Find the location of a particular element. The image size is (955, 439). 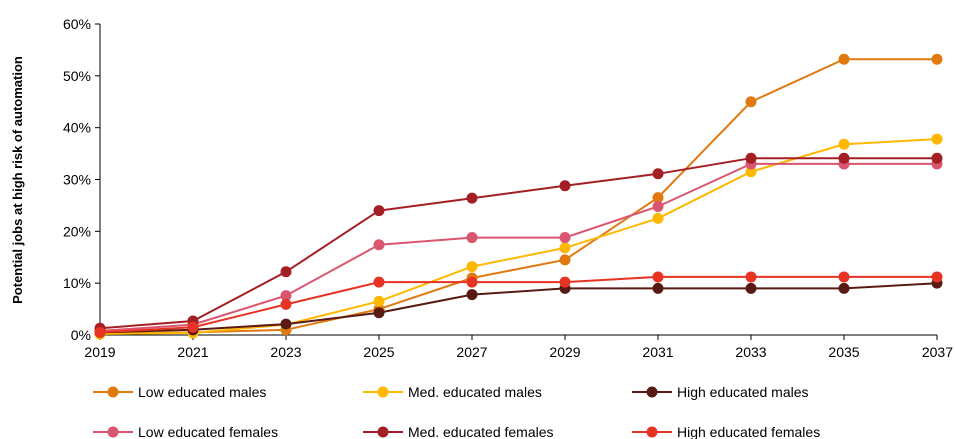

legend-label: Med. educated males is located at coordinates (475, 392).